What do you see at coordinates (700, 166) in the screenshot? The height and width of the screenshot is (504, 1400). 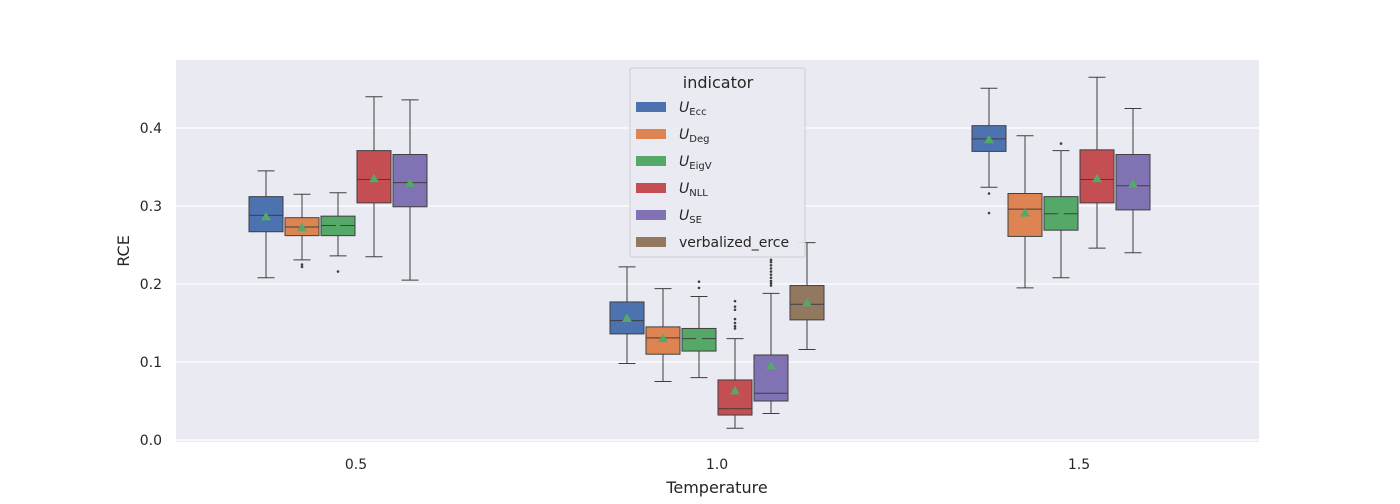 I see `legend-label-subscript: EigV` at bounding box center [700, 166].